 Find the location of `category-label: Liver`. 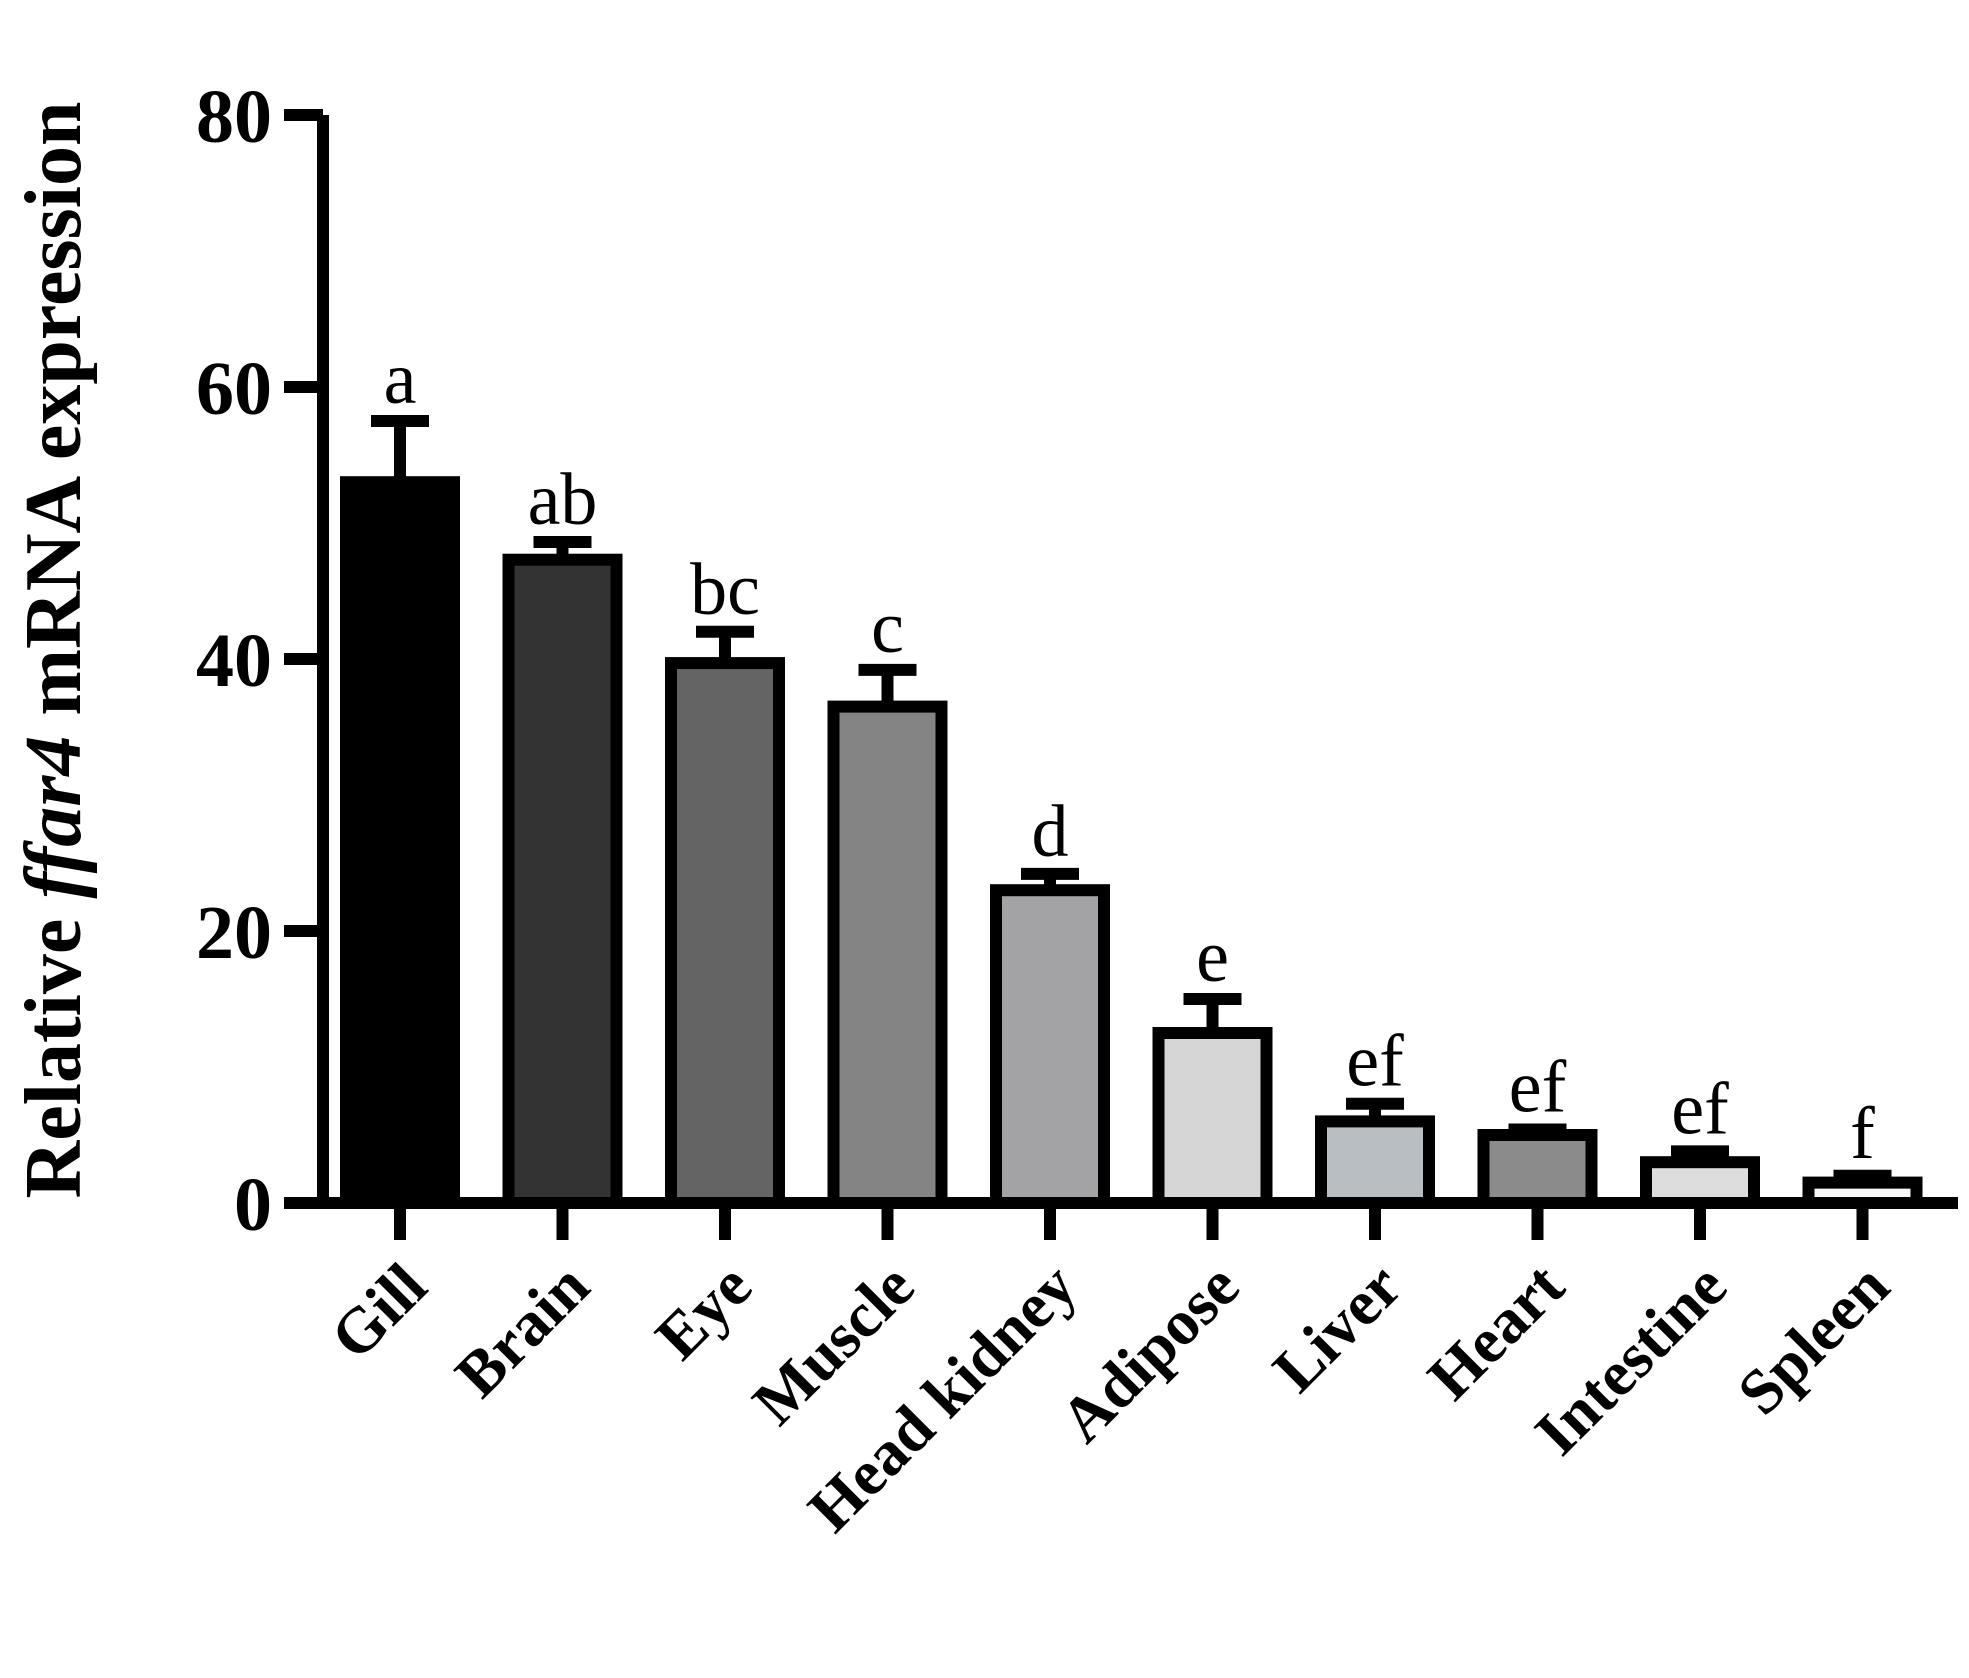

category-label: Liver is located at coordinates (1337, 1328).